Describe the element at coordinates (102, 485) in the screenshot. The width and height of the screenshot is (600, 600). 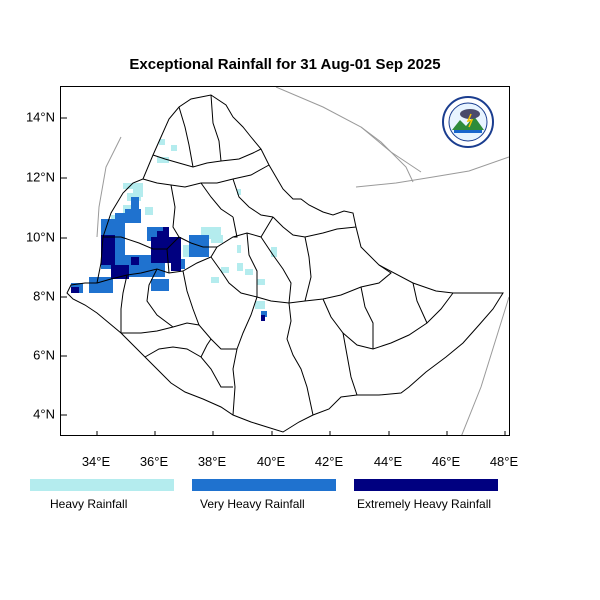
I see `legend-swatch-heavy` at that location.